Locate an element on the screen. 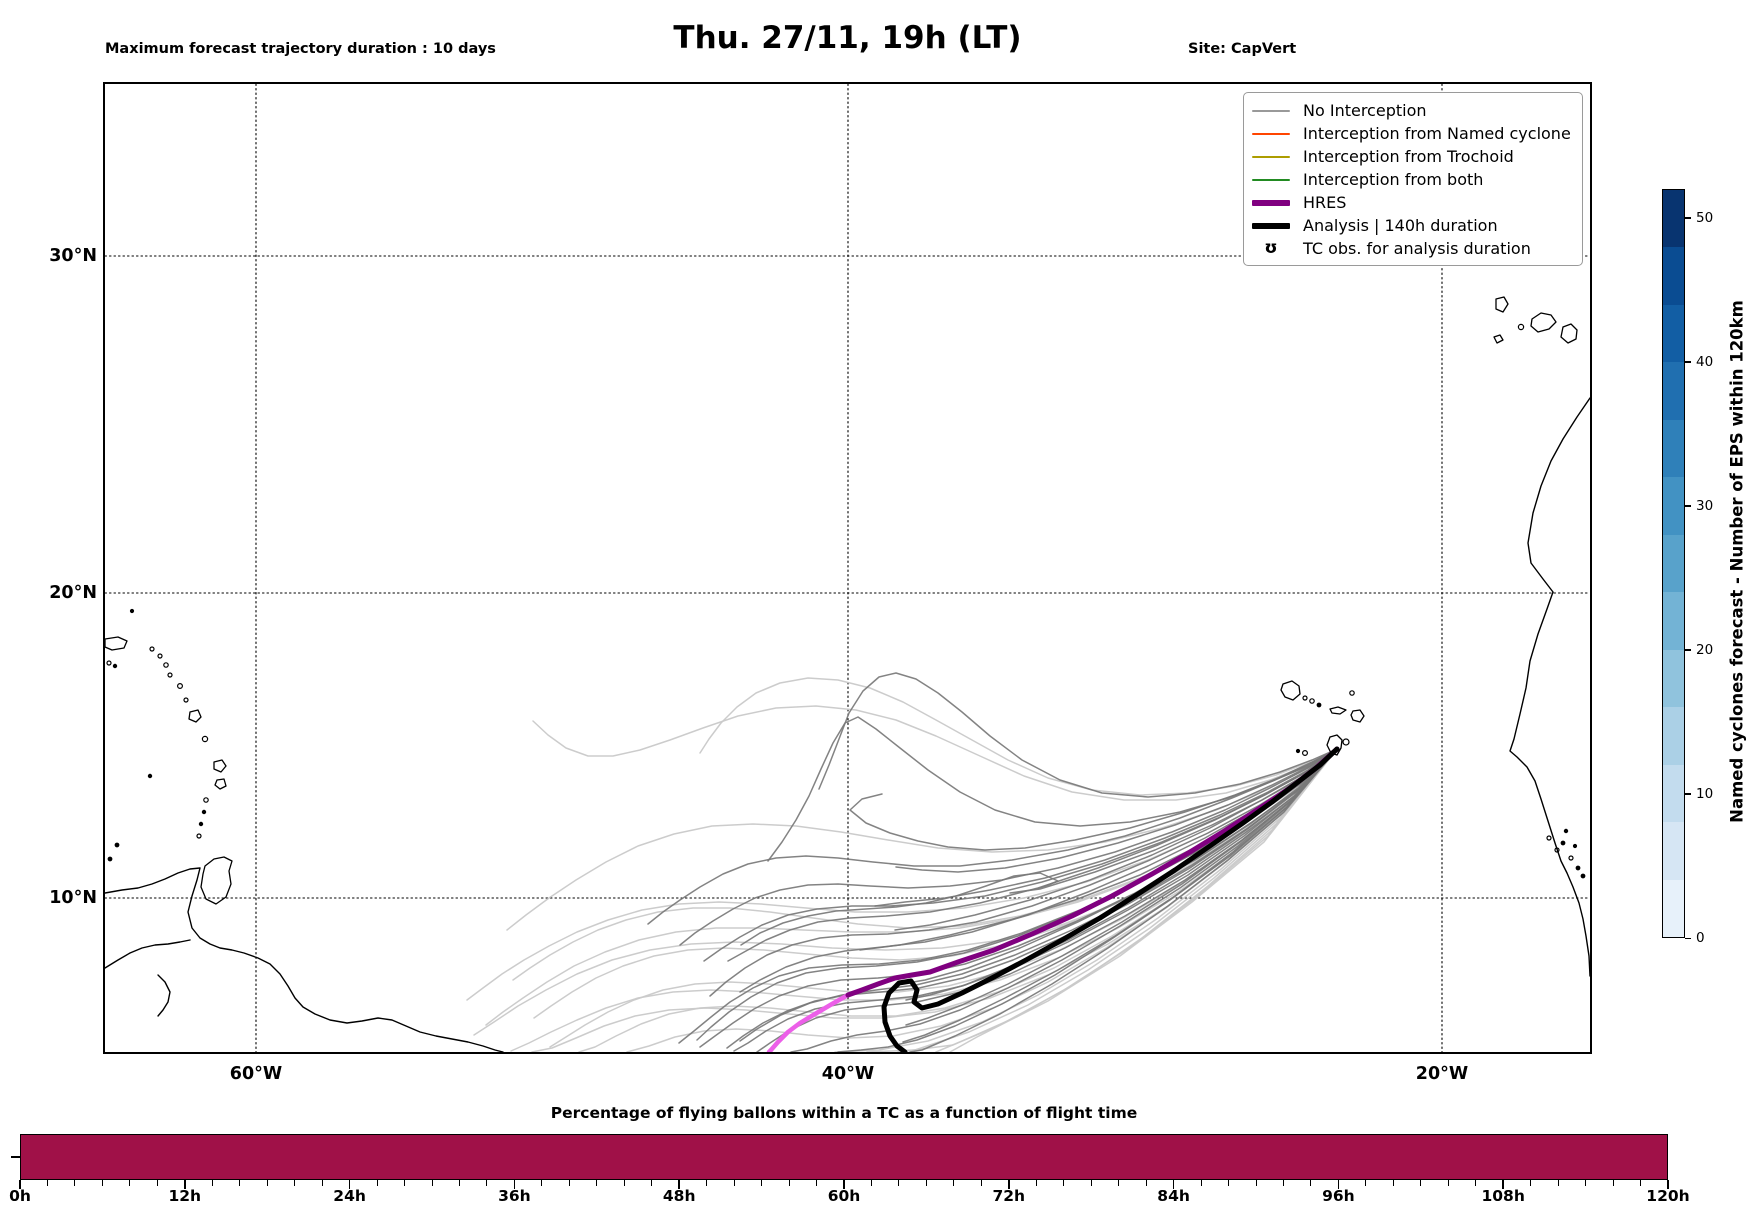 This screenshot has width=1748, height=1213. legend-item: Analysis | 140h duration is located at coordinates (1412, 225).